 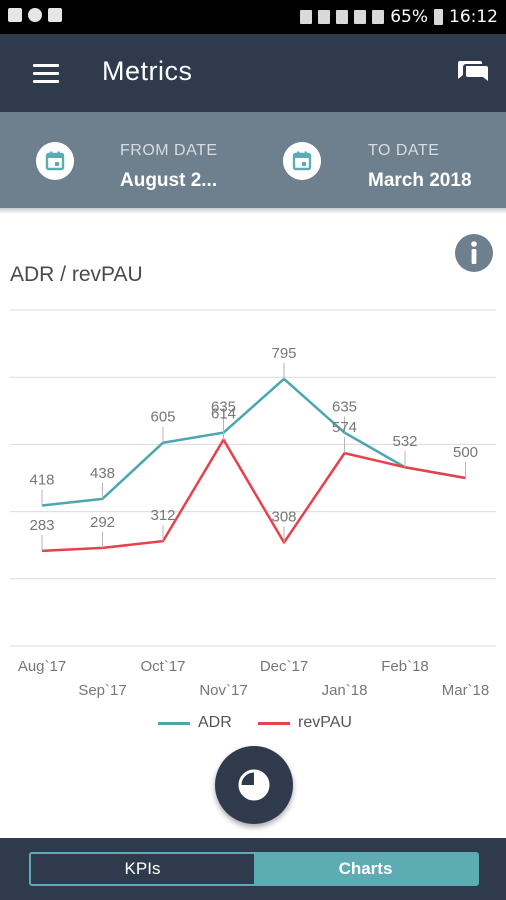 I want to click on tab-kpis: KPIs, so click(x=142, y=869).